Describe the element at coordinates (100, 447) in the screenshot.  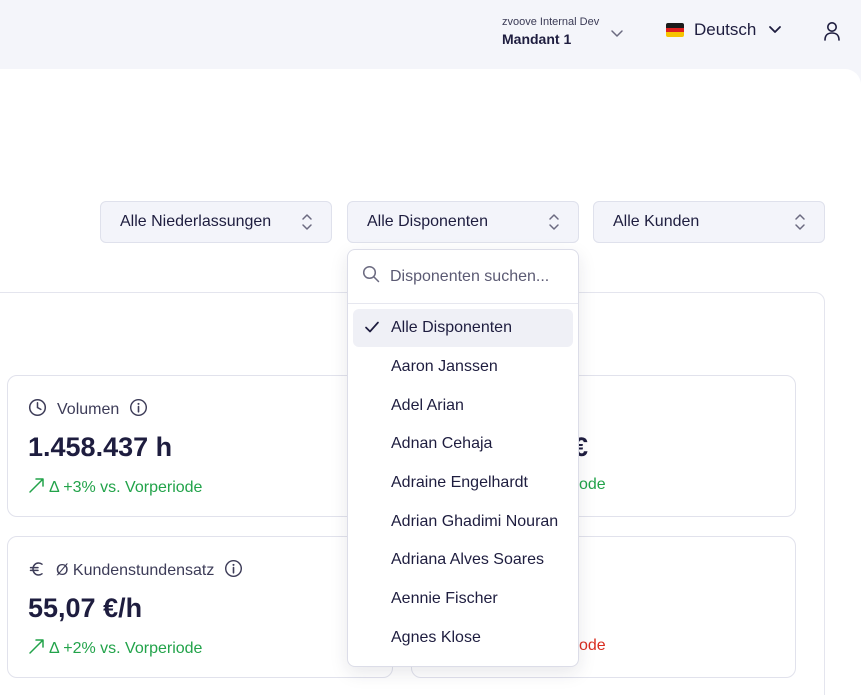
I see `kpi-value: 1.458.437 h` at that location.